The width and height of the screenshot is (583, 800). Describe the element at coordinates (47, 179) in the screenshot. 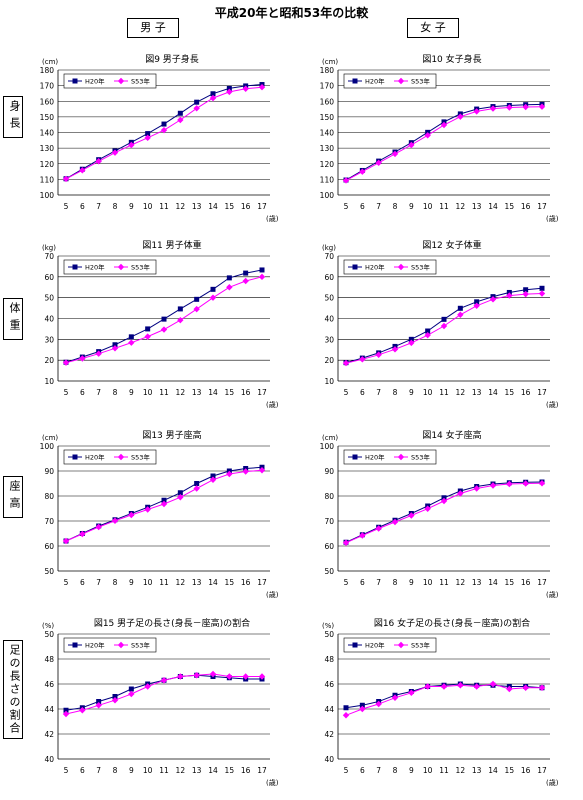

I see `y-tick-label: 110` at that location.